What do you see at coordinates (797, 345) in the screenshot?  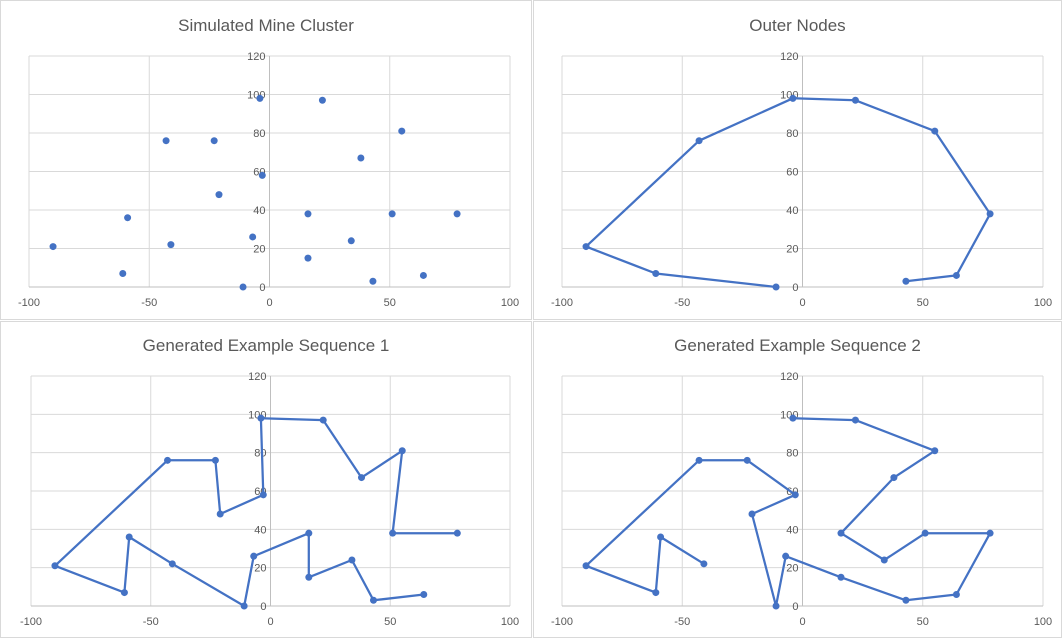 I see `chart-title: Generated Example Sequence 2` at bounding box center [797, 345].